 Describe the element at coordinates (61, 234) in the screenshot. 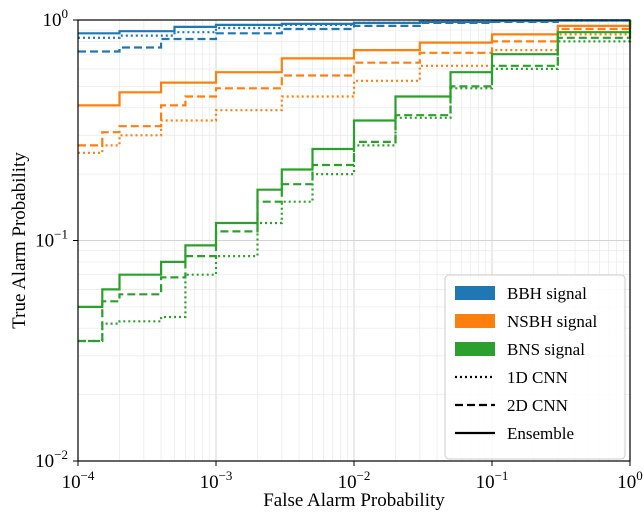

I see `y-tick-label-exponent: −1` at that location.